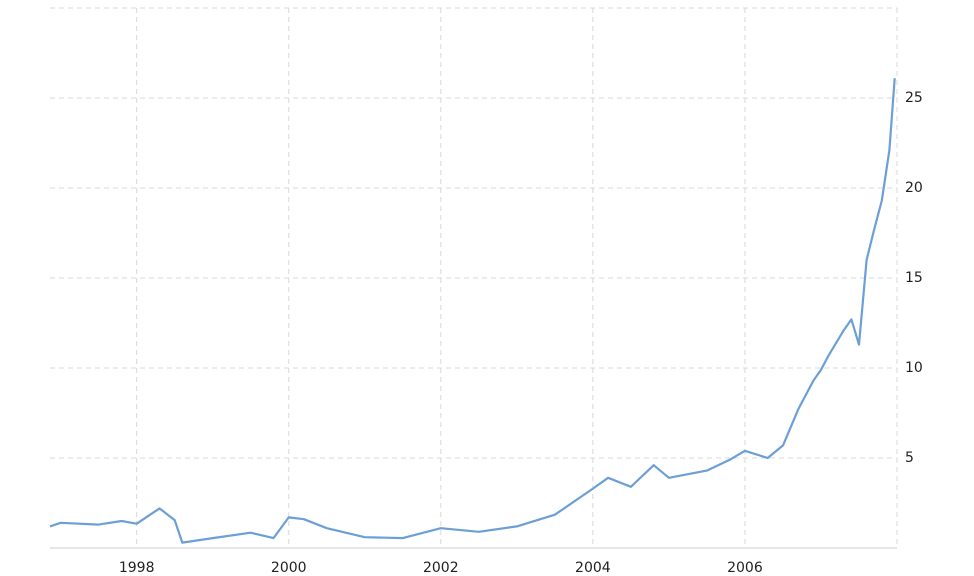  I want to click on y-tick-label: 20, so click(914, 188).